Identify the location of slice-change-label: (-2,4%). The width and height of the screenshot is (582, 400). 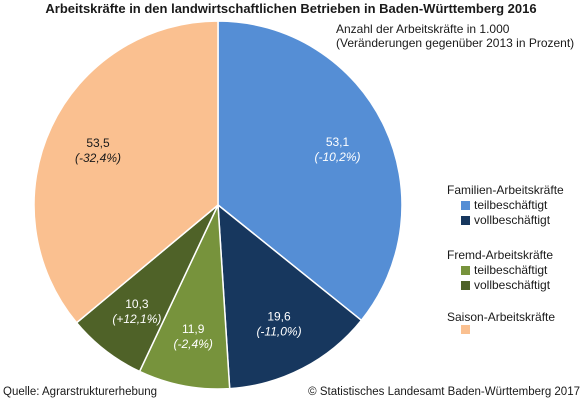
(193, 344).